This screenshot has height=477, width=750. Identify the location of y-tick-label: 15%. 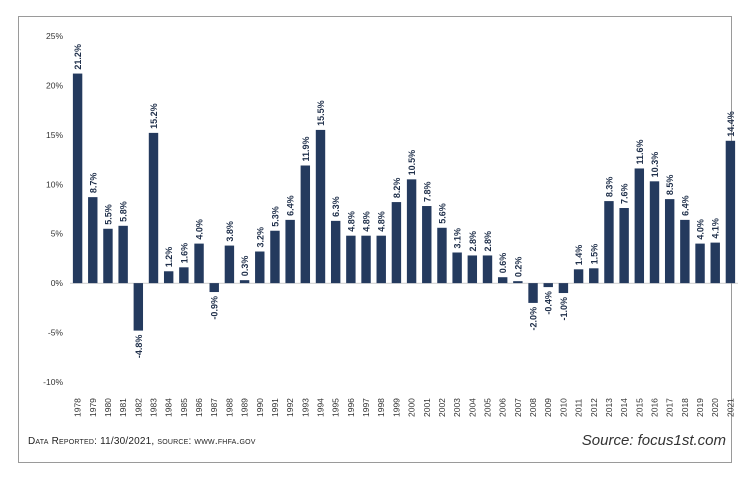
(54, 135).